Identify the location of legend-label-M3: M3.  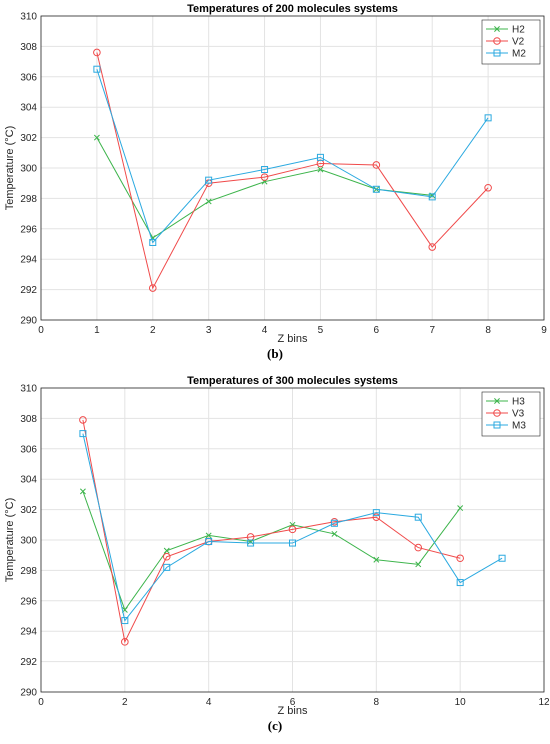
(519, 426).